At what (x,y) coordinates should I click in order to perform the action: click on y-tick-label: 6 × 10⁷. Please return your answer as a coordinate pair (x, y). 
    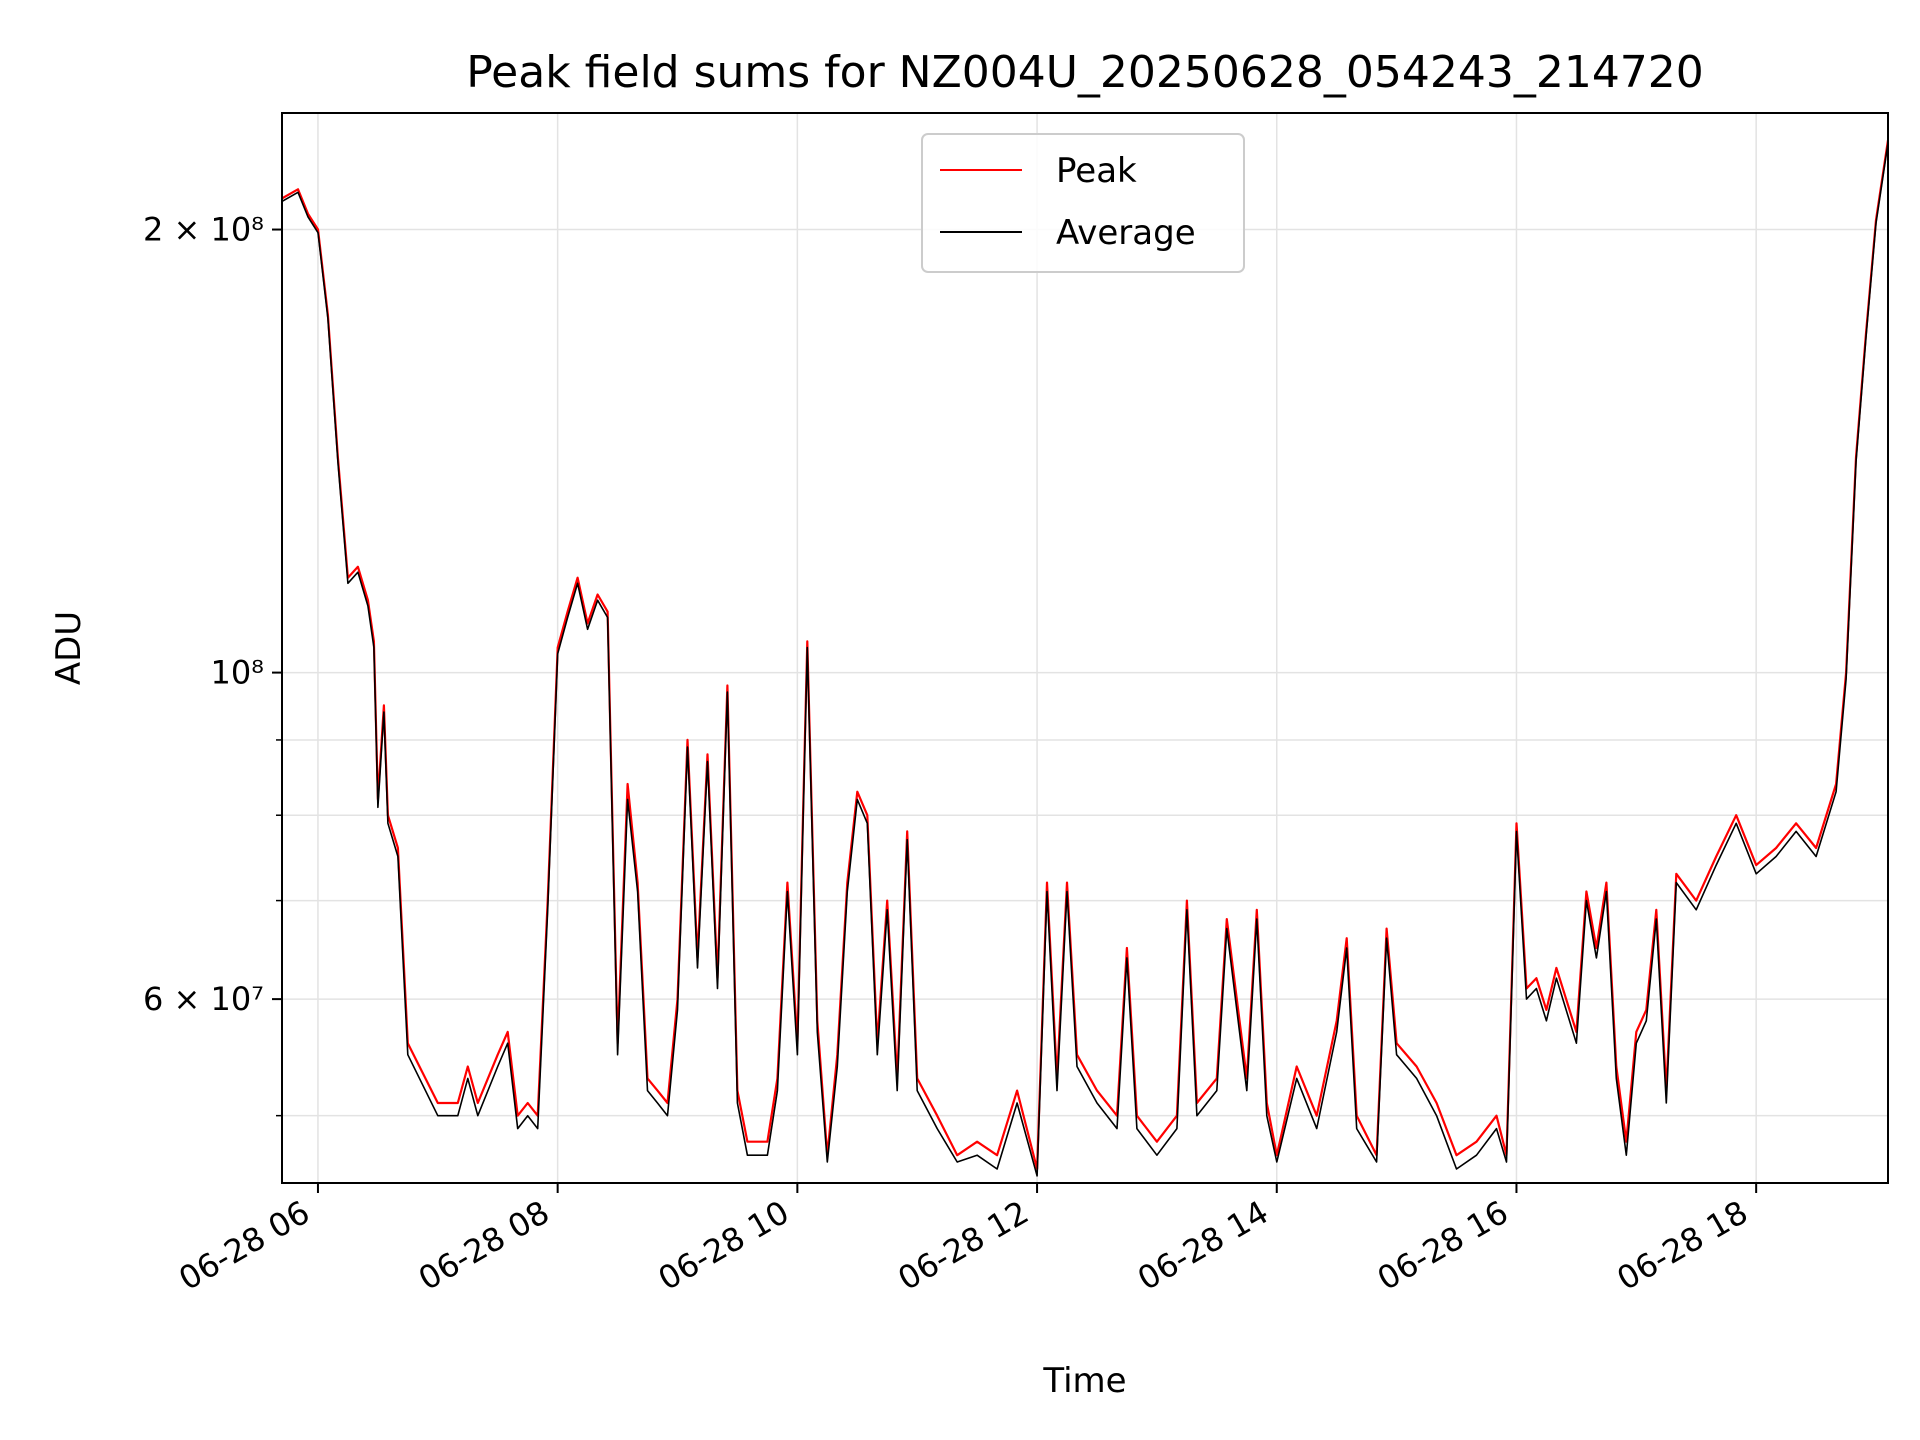
    Looking at the image, I should click on (203, 999).